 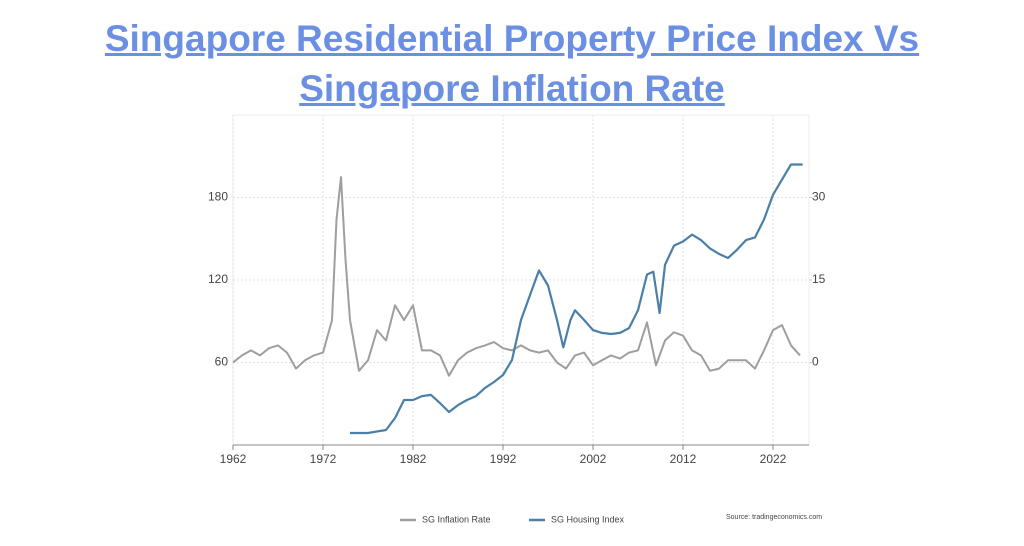 What do you see at coordinates (774, 517) in the screenshot?
I see `source: Source: tradingeconomics.com` at bounding box center [774, 517].